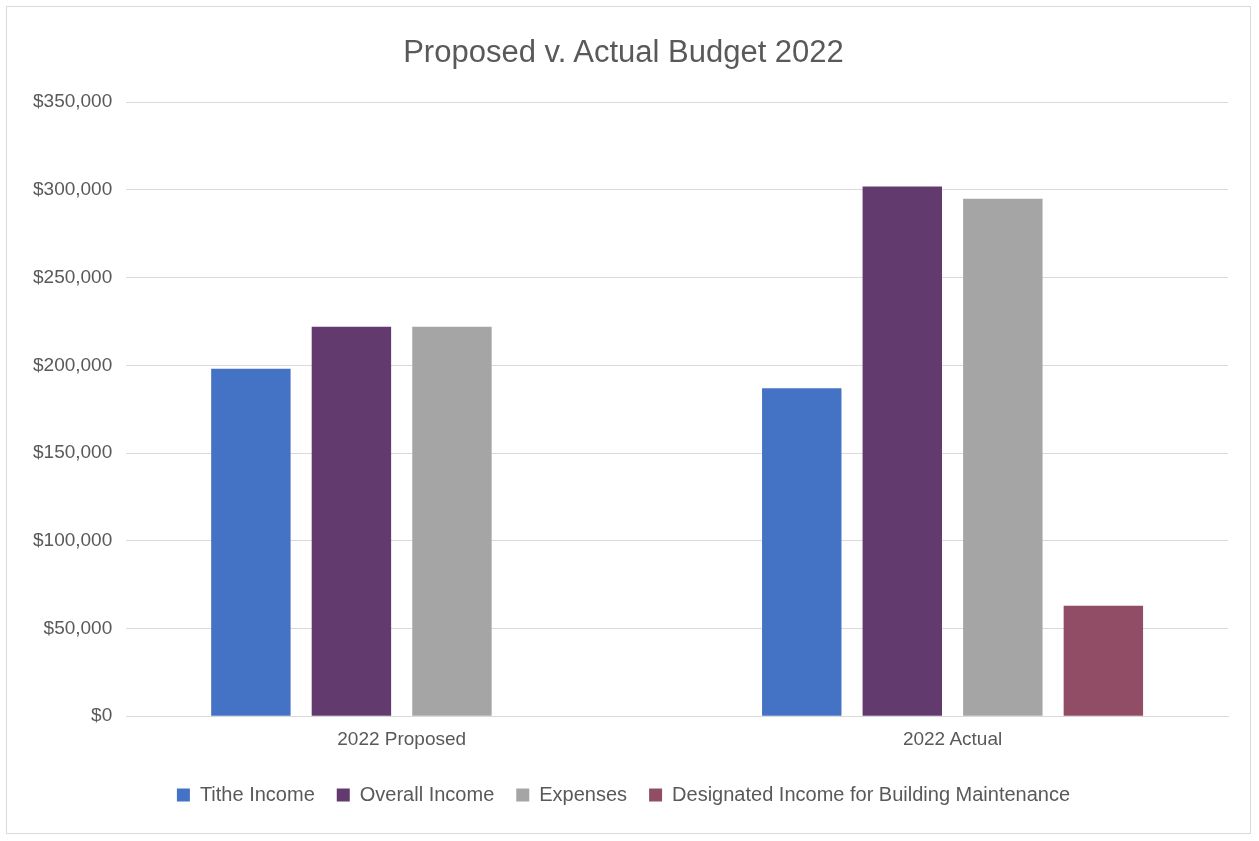 The image size is (1259, 841). I want to click on y-tick-label: $350,000, so click(73, 101).